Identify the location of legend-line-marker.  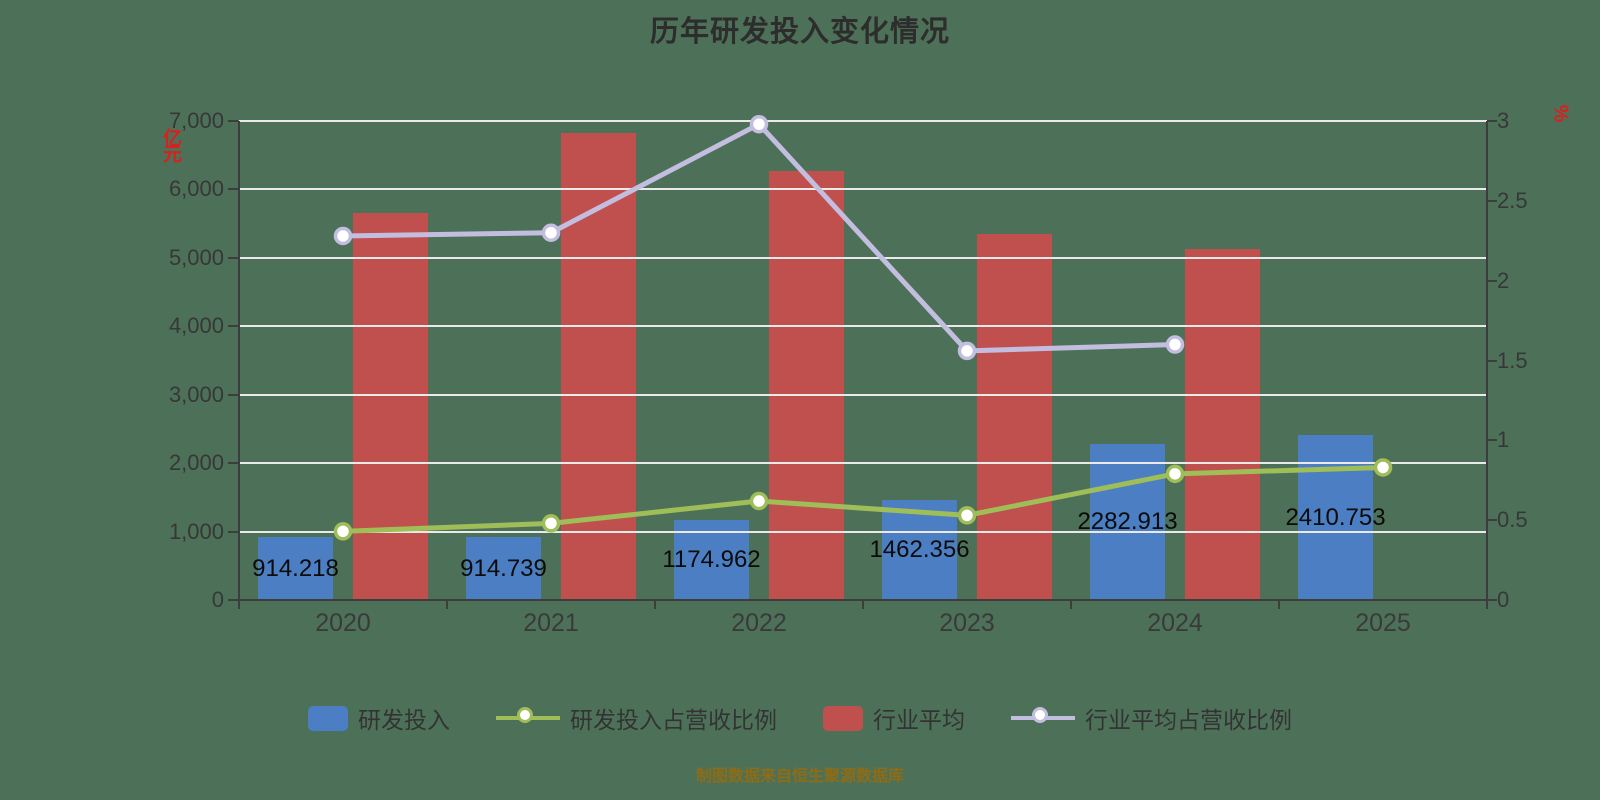
(528, 718).